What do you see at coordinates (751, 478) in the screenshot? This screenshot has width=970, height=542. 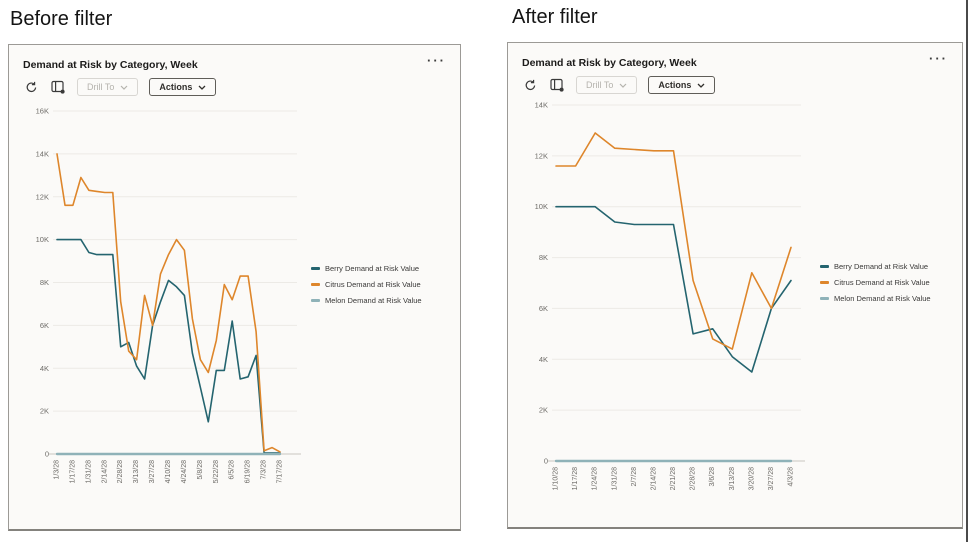 I see `svg-text: 3/20/28` at bounding box center [751, 478].